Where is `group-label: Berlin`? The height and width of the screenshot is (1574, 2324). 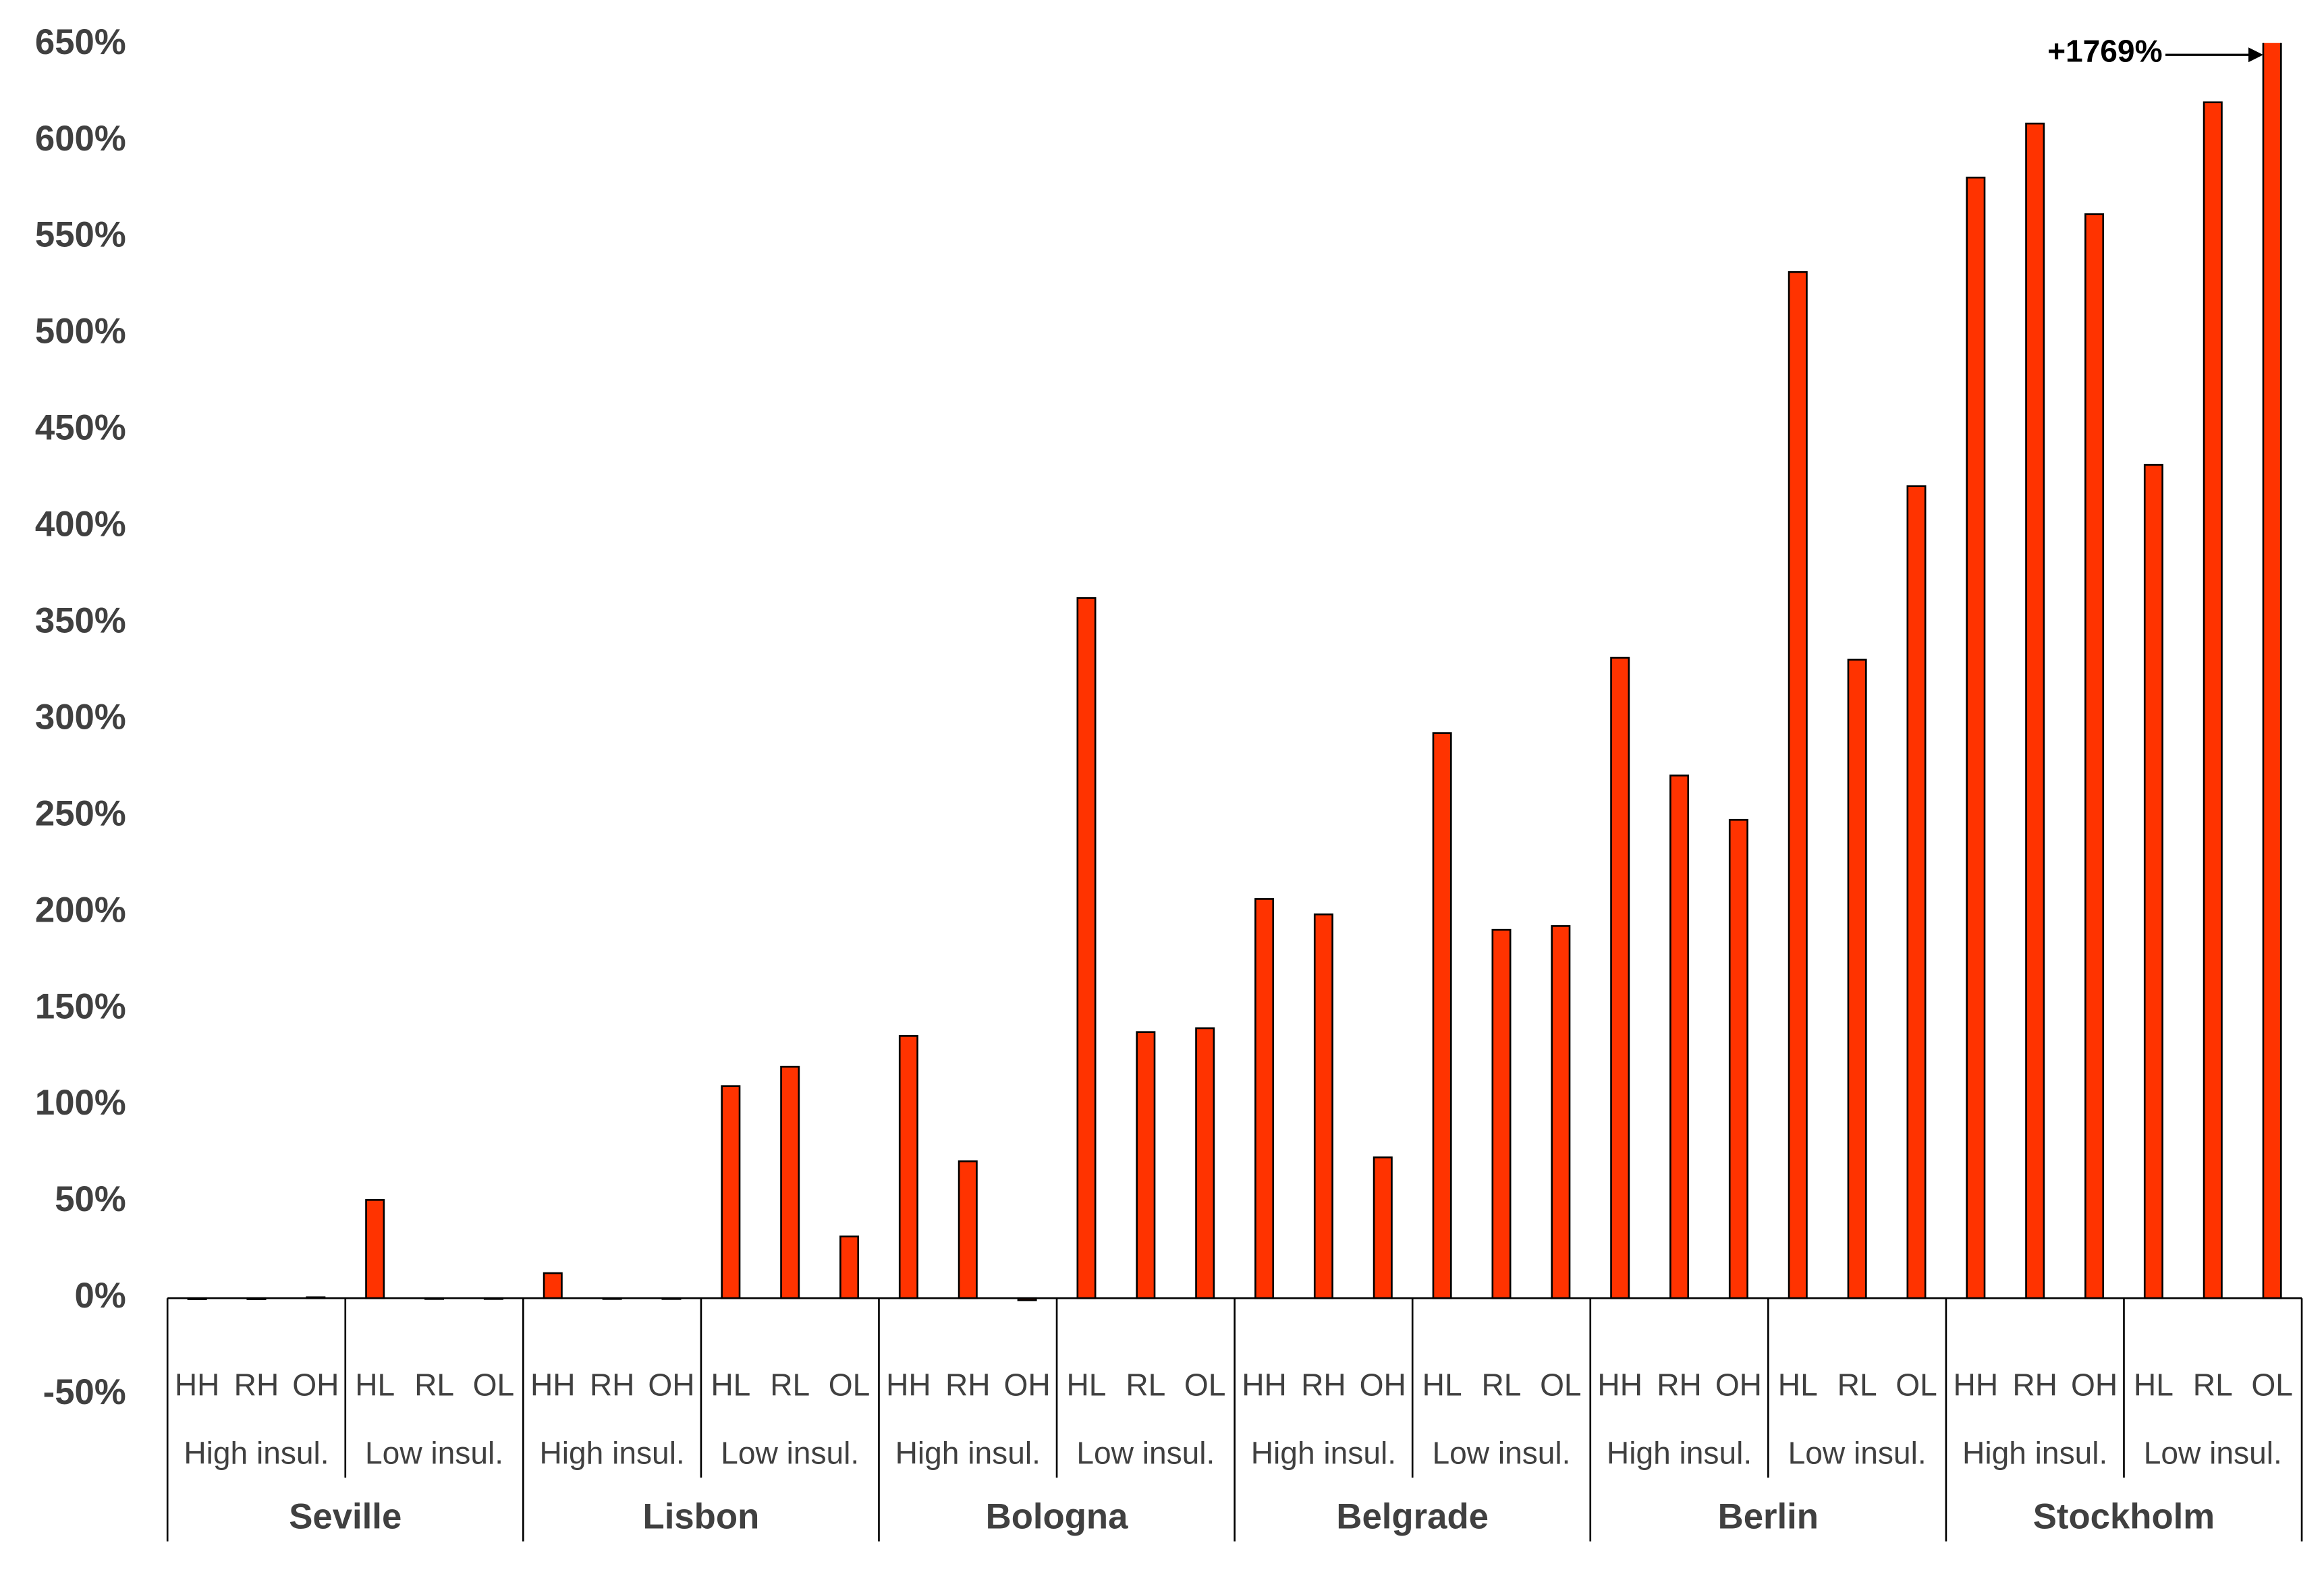 group-label: Berlin is located at coordinates (1768, 1517).